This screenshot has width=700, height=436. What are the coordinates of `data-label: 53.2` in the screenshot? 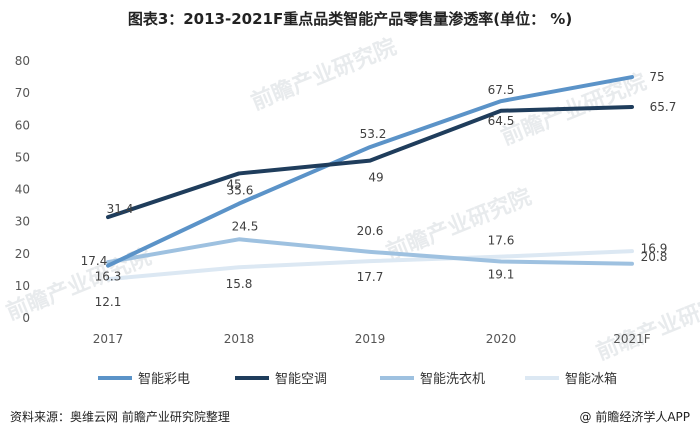 It's located at (373, 134).